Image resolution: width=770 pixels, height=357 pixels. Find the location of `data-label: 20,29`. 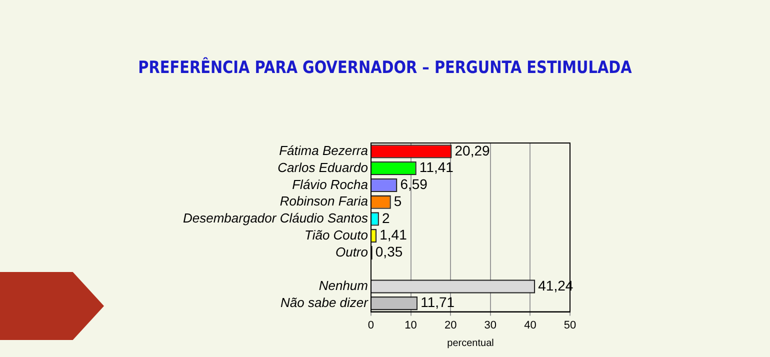

data-label: 20,29 is located at coordinates (472, 150).